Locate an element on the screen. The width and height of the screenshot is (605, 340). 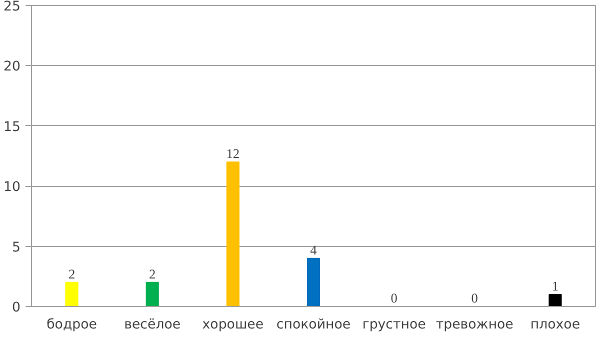
y-tick-label: 10 is located at coordinates (12, 188).